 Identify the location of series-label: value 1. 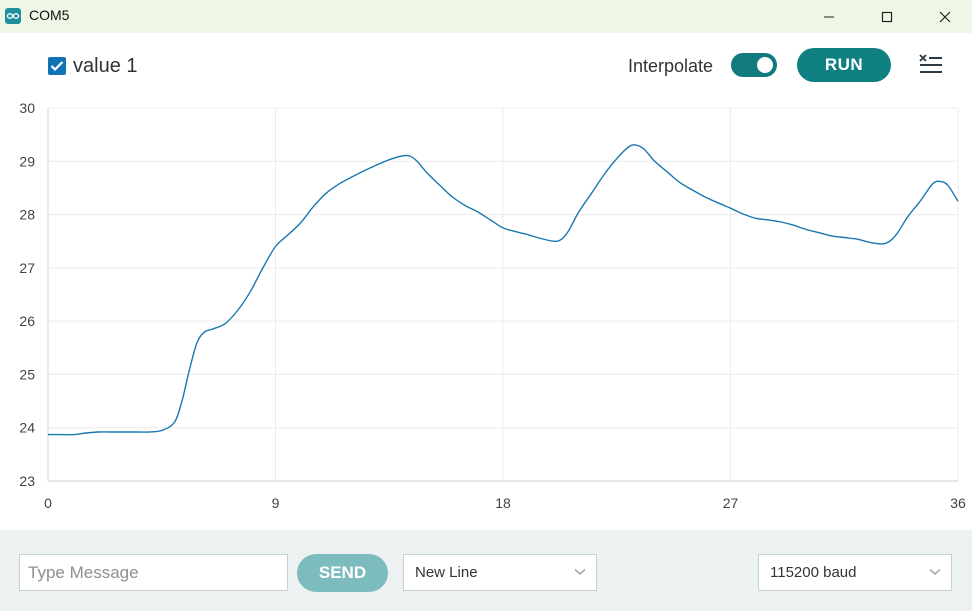
(105, 66).